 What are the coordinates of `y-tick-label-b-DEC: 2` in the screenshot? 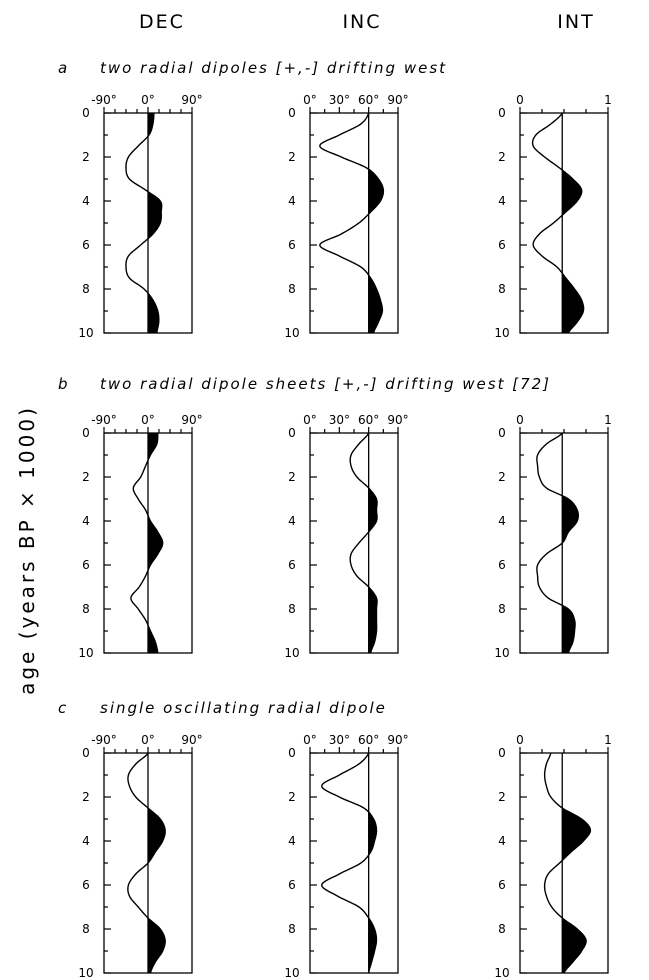 It's located at (86, 477).